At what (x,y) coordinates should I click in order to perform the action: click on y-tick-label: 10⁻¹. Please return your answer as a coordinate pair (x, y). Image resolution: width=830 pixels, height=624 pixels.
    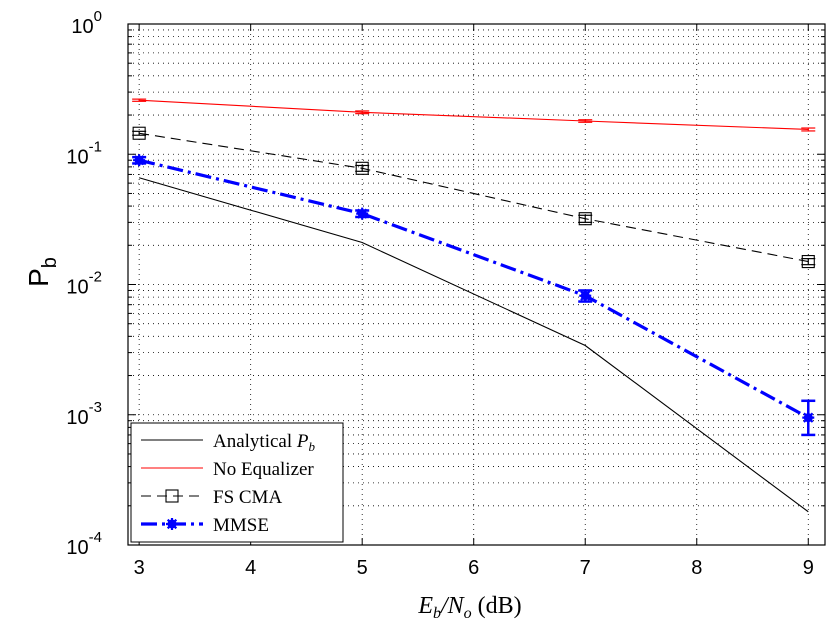
    Looking at the image, I should click on (84, 153).